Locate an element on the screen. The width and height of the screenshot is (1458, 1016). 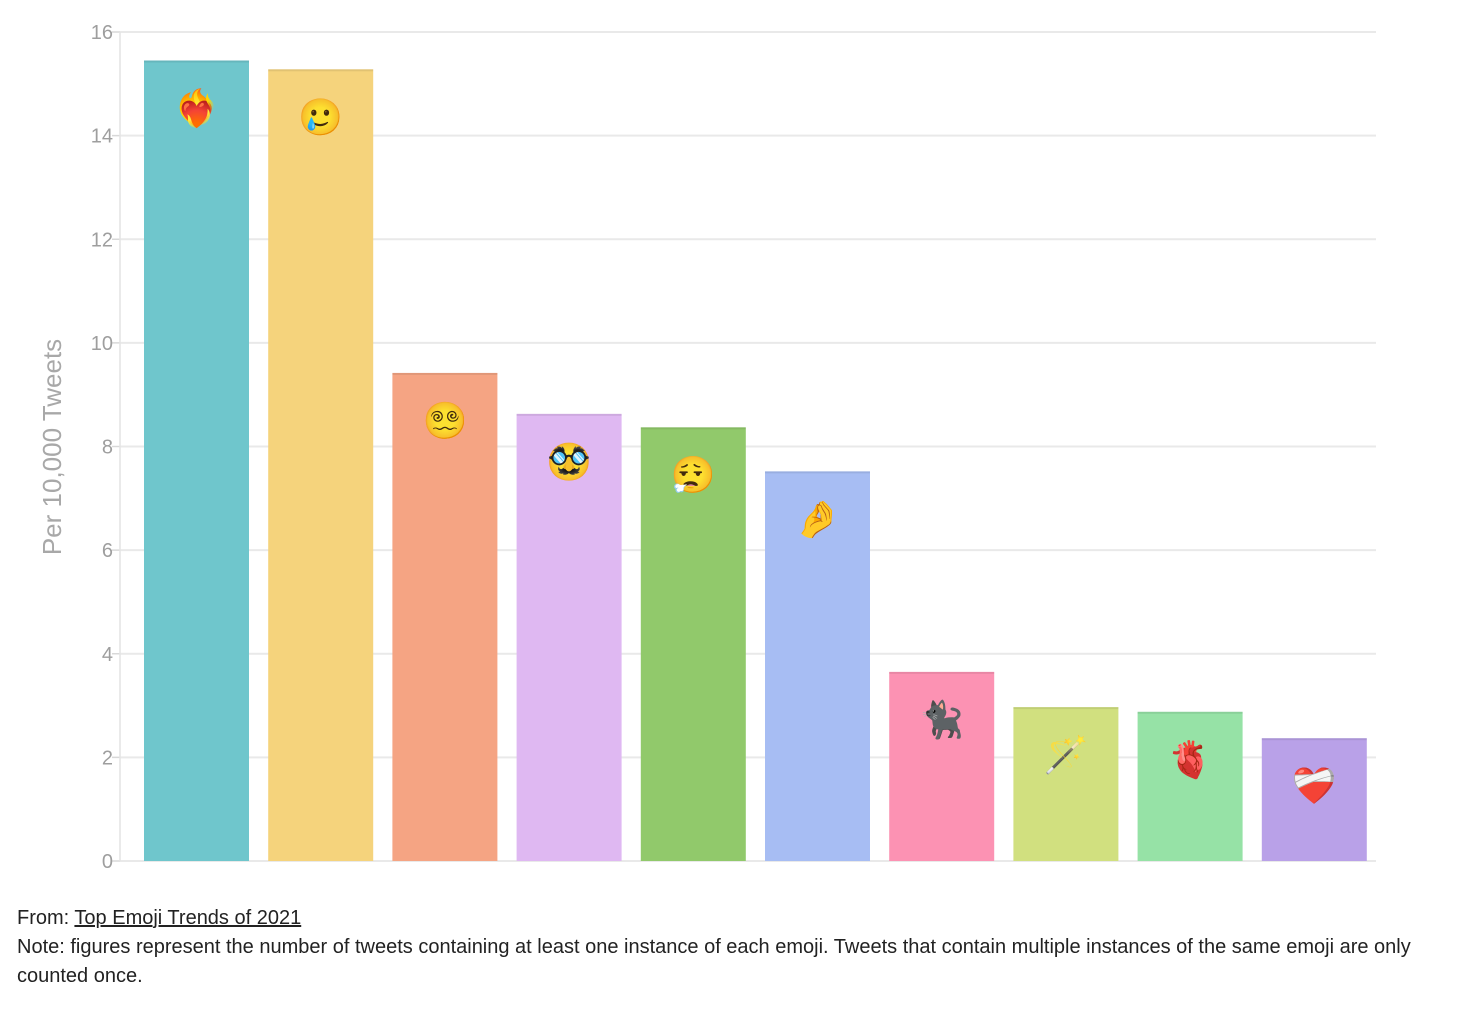
source-link: Top Emoji Trends of 2021 is located at coordinates (188, 918).